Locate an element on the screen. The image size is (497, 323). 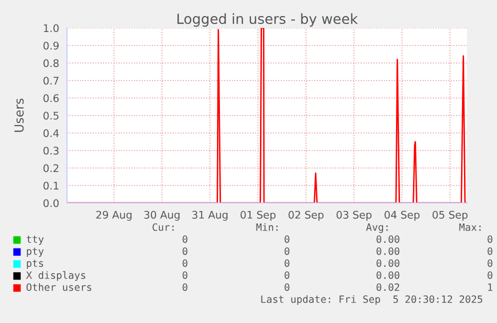
text: 0.02 is located at coordinates (388, 287).